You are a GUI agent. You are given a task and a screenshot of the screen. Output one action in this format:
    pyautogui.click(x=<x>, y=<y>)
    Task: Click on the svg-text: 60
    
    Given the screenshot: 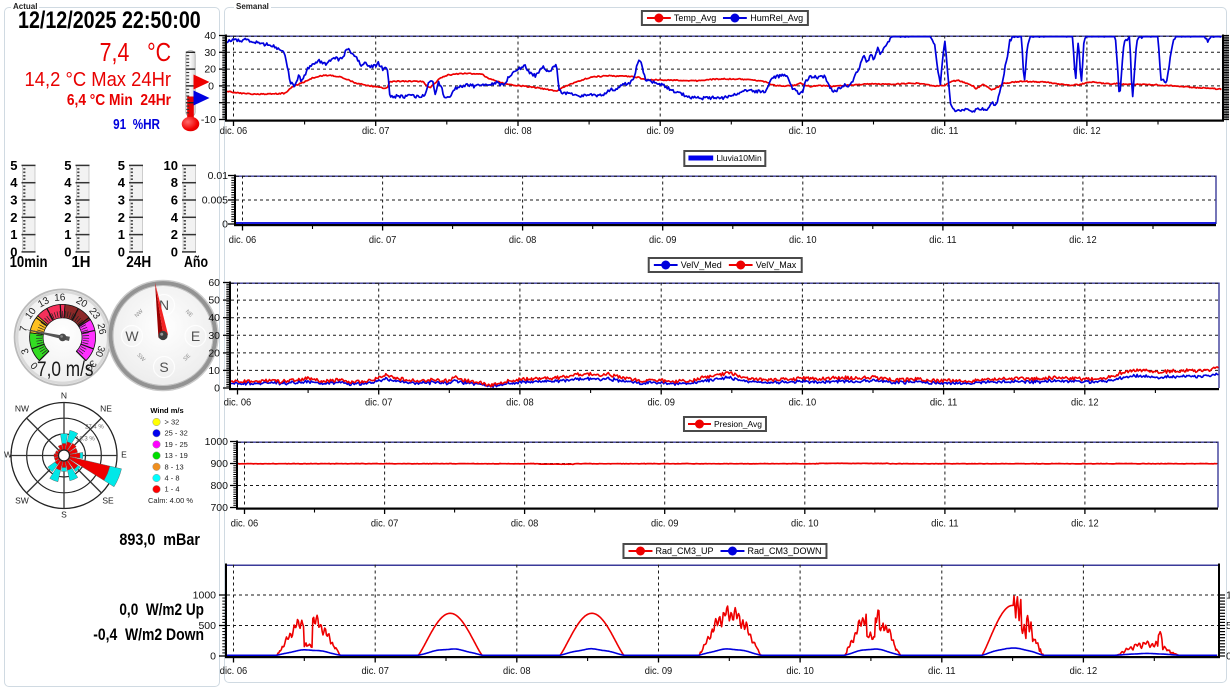 What is the action you would take?
    pyautogui.click(x=214, y=283)
    